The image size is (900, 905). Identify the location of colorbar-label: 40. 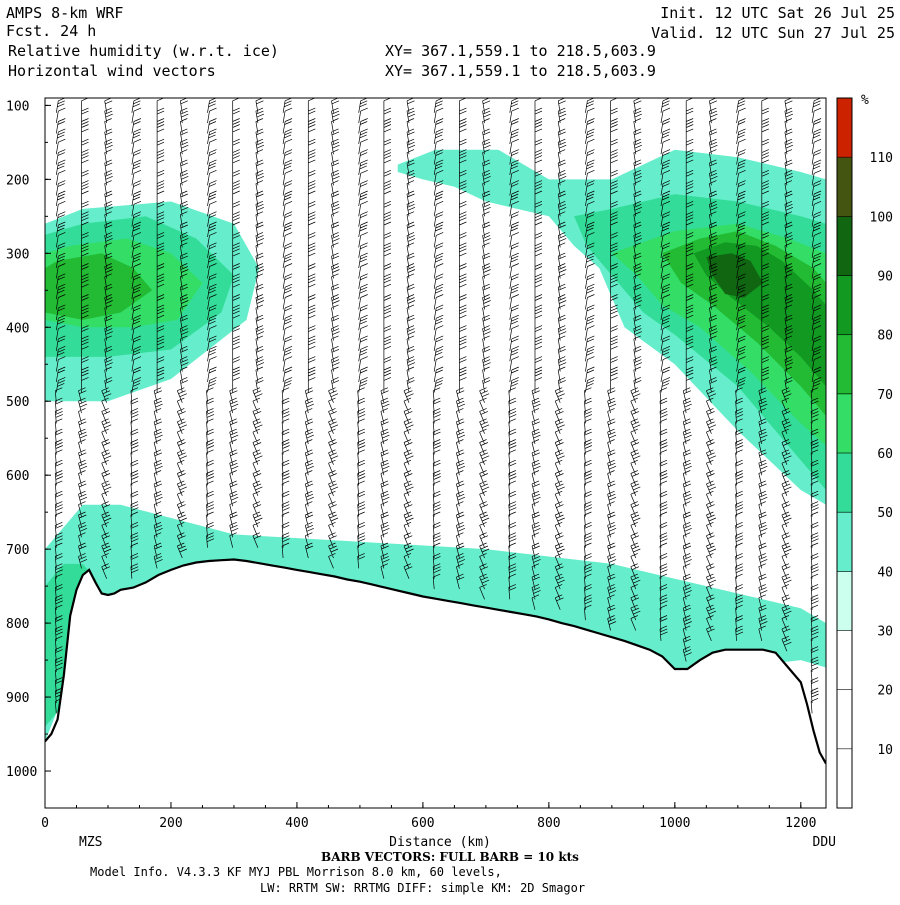
(885, 572).